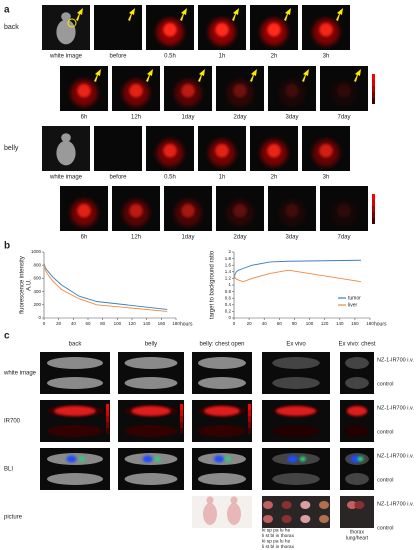 The width and height of the screenshot is (417, 550). What do you see at coordinates (136, 238) in the screenshot?
I see `time-label: 12h` at bounding box center [136, 238].